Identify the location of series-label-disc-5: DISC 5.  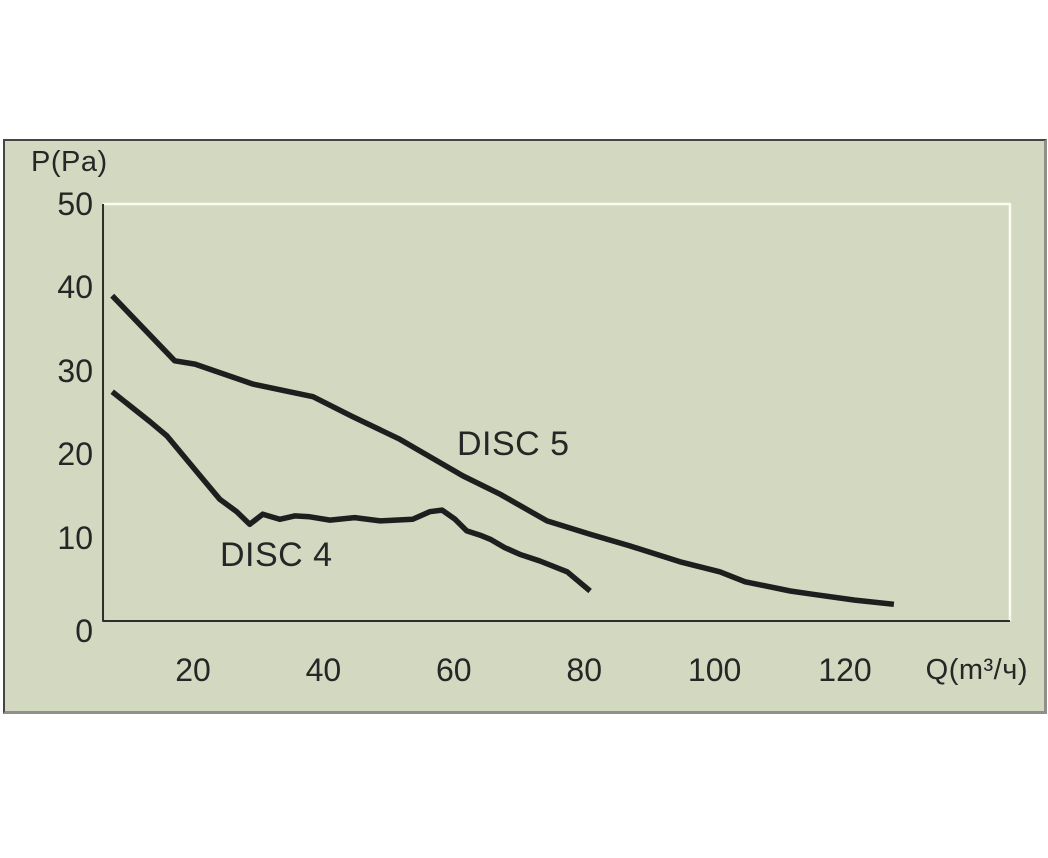
(513, 444).